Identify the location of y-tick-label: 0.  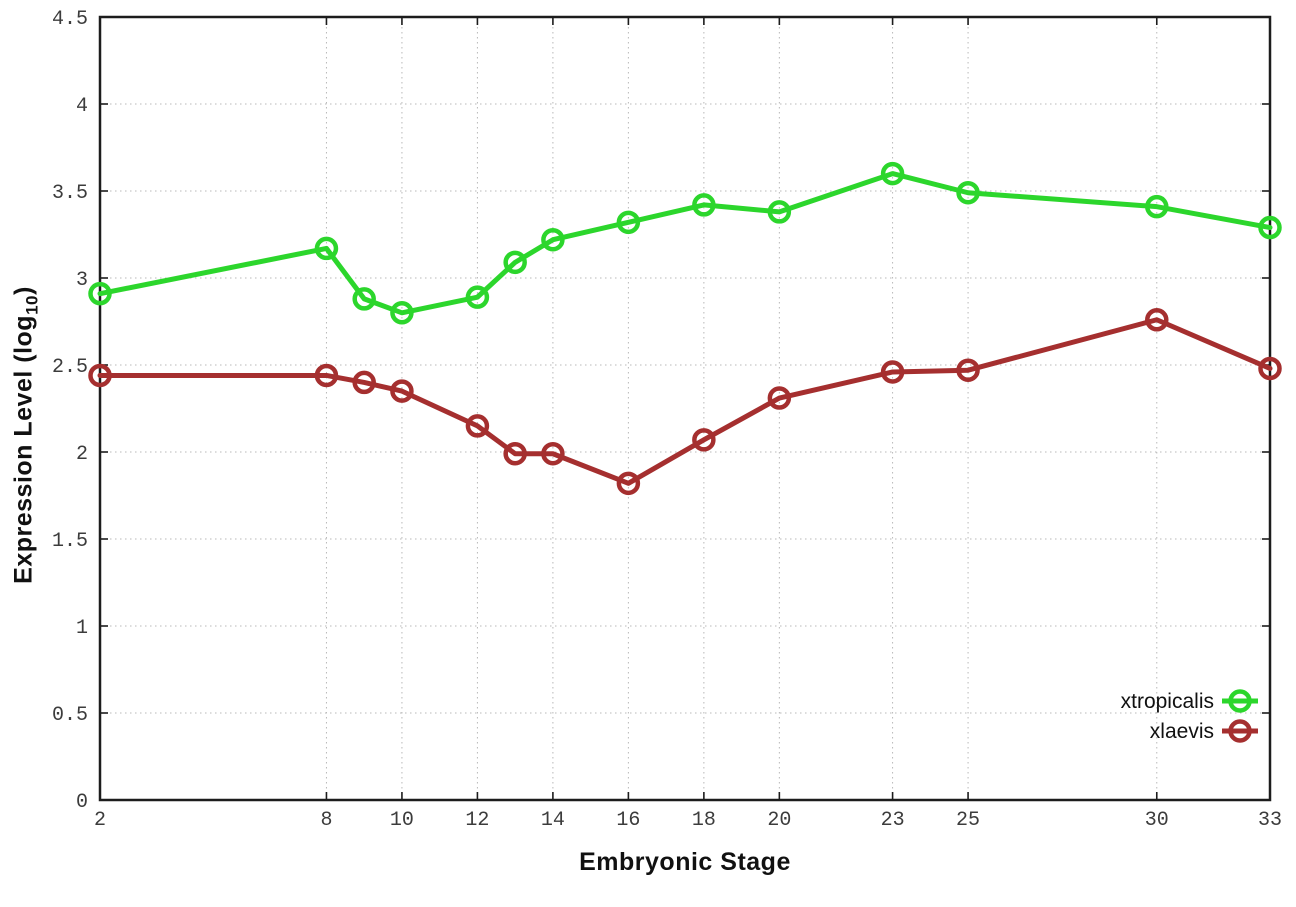
(82, 802).